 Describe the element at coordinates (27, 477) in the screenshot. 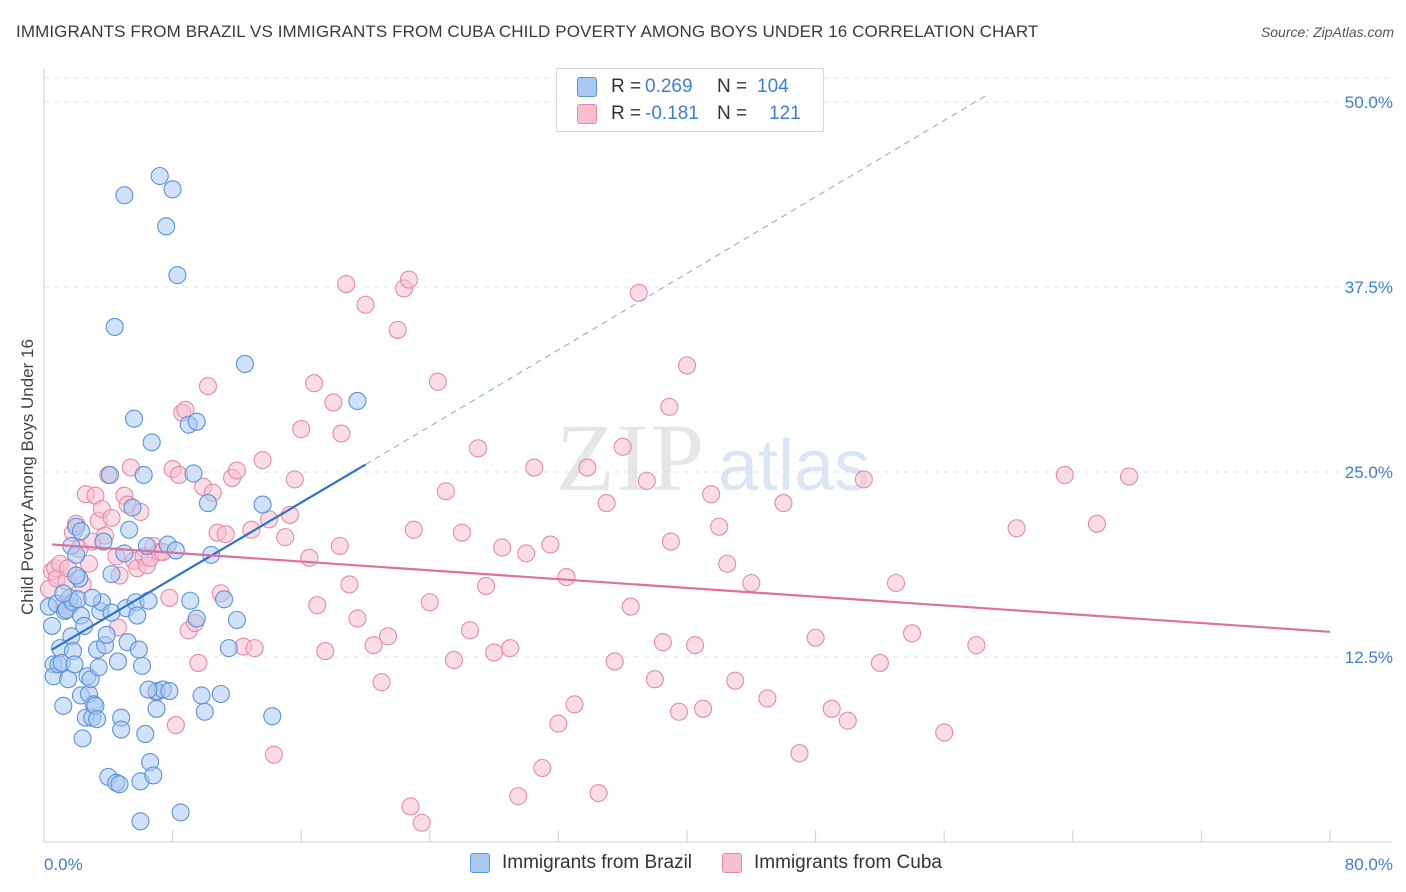

I see `y-axis-label: Child Poverty Among Boys Under 16` at that location.